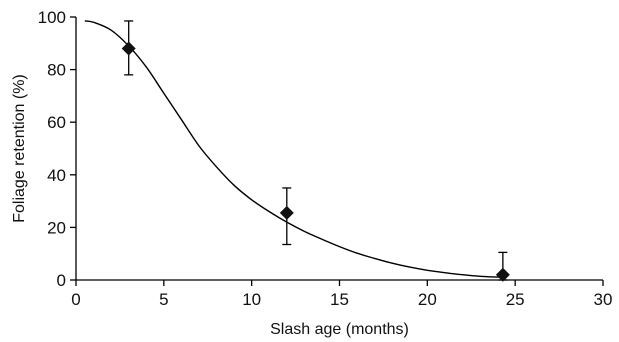 The image size is (619, 342). I want to click on y-tick-label: 40, so click(56, 175).